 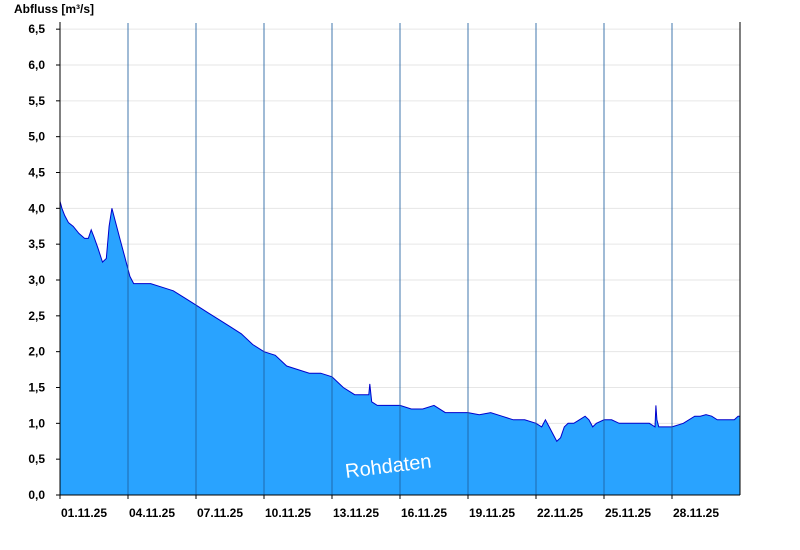 What do you see at coordinates (36, 29) in the screenshot?
I see `y-tick-label-13: 6,5` at bounding box center [36, 29].